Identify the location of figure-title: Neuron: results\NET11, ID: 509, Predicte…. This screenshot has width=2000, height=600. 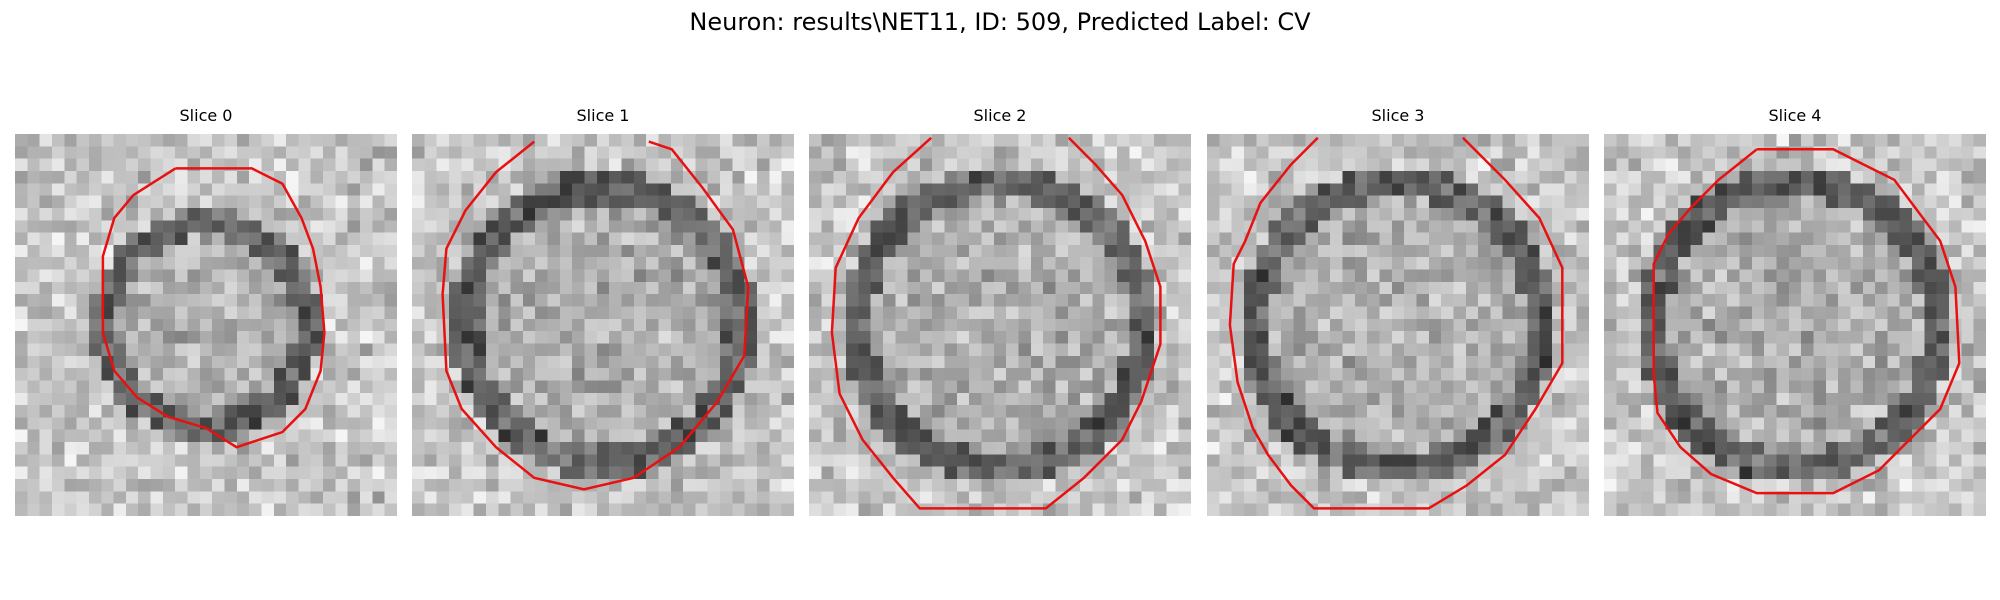
(1000, 22).